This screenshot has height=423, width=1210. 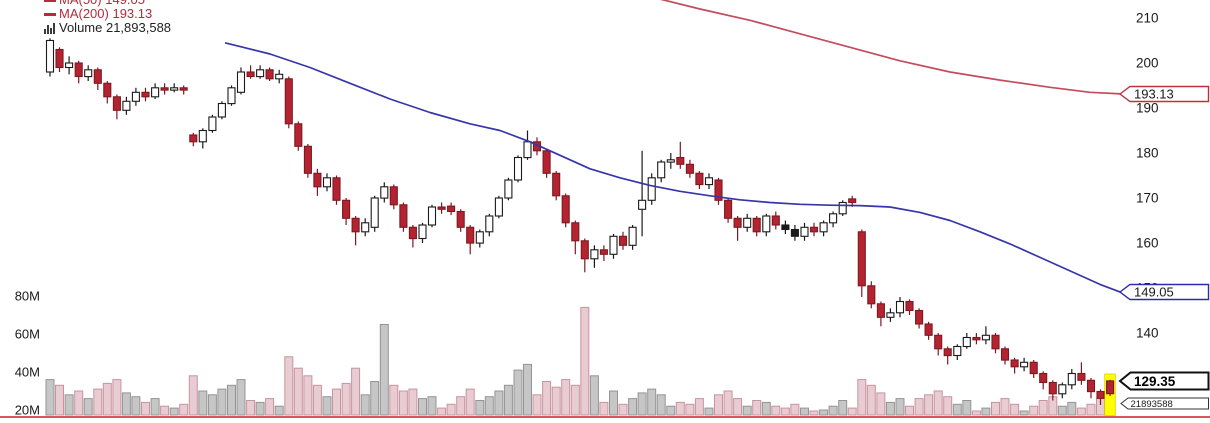 I want to click on price-axis-label: 210, so click(x=1147, y=18).